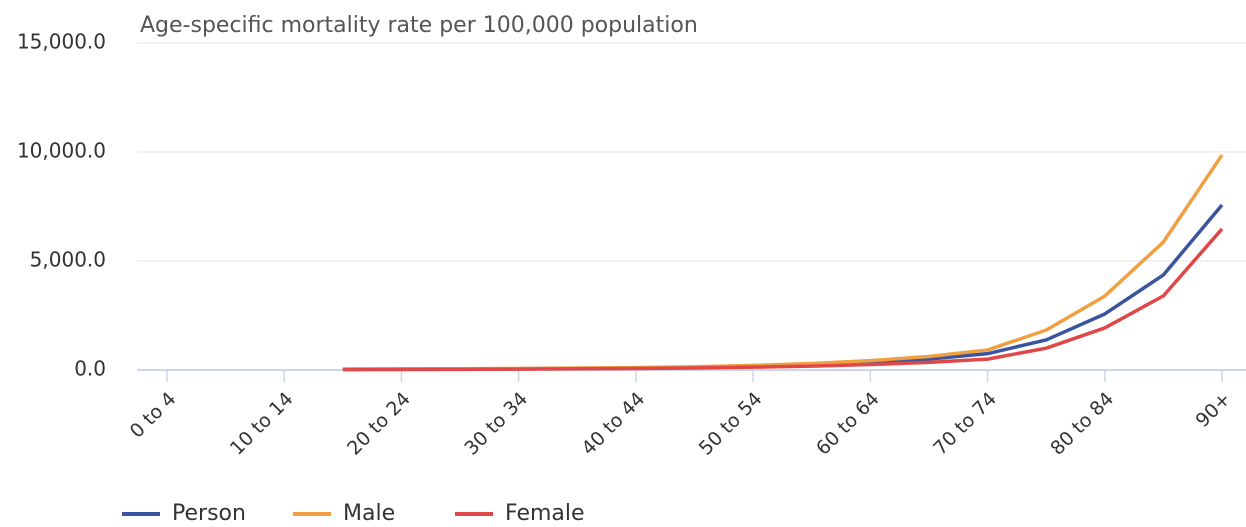 The height and width of the screenshot is (527, 1246). I want to click on x-tick-label: 70 to 74, so click(965, 424).